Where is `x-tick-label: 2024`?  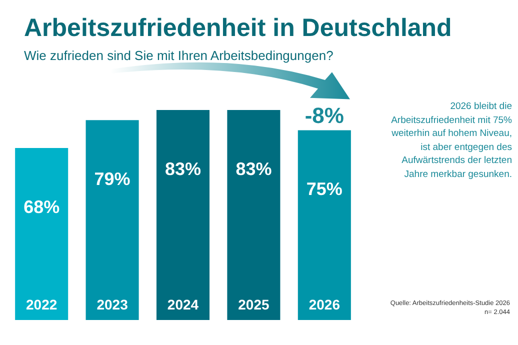 x-tick-label: 2024 is located at coordinates (183, 304).